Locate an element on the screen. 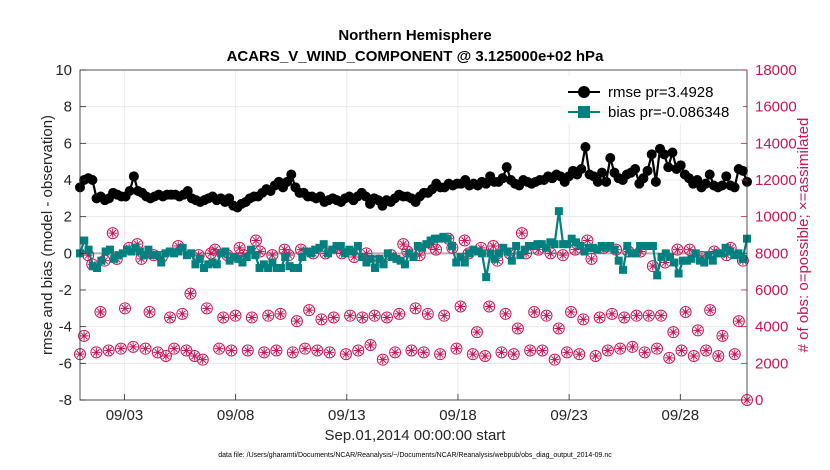 This screenshot has height=470, width=830. bias-series is located at coordinates (413, 244).